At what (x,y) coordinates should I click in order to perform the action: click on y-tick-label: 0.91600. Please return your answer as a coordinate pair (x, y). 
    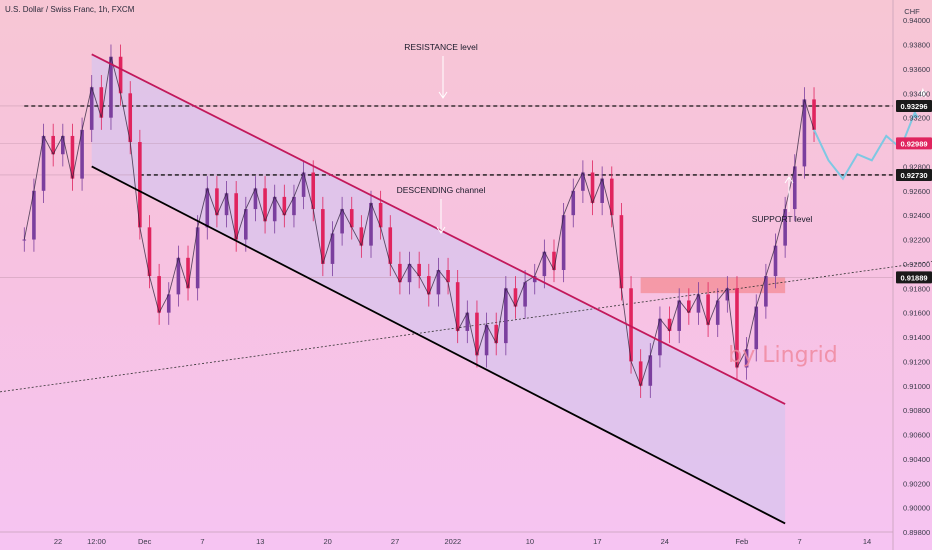
    Looking at the image, I should click on (916, 313).